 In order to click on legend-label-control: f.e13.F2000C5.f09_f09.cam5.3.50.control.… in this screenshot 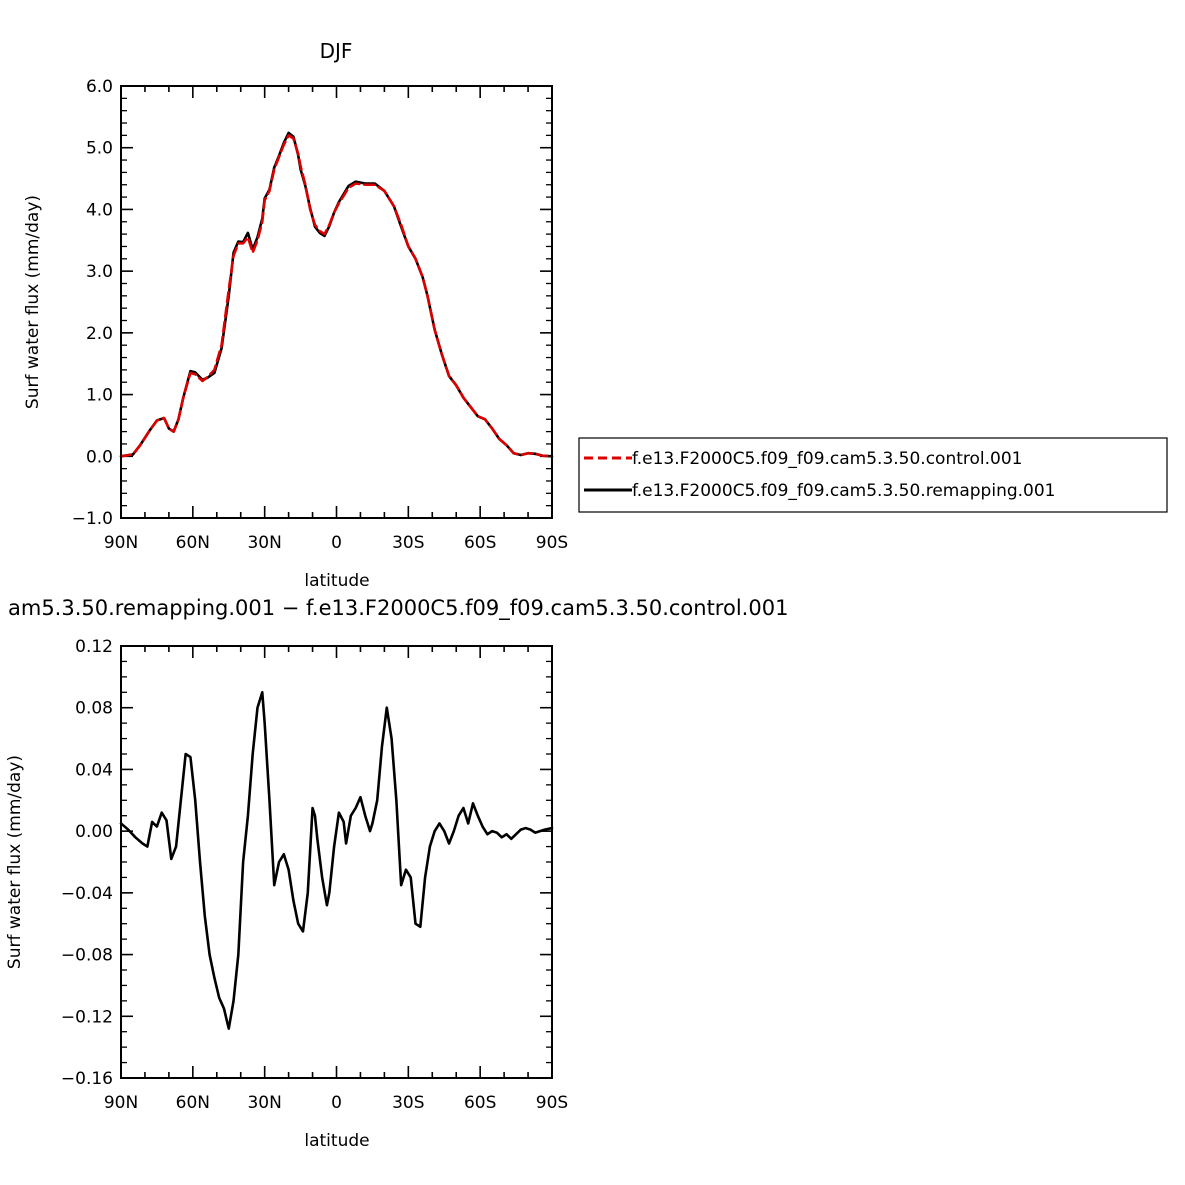, I will do `click(827, 459)`.